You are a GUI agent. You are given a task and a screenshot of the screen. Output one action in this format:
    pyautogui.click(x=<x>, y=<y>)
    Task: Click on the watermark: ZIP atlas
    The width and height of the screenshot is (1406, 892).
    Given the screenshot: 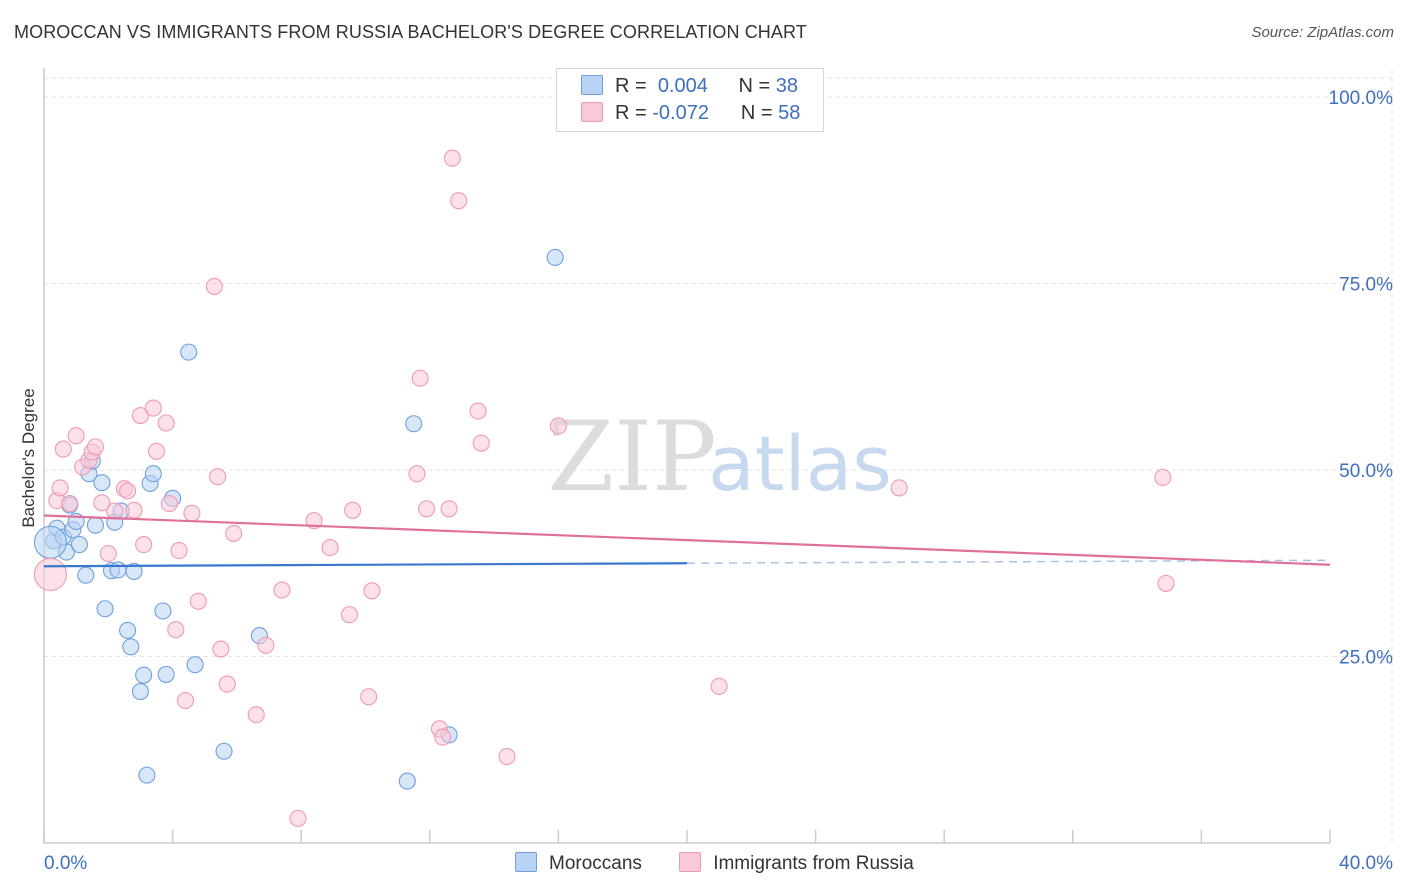 What is the action you would take?
    pyautogui.click(x=719, y=457)
    